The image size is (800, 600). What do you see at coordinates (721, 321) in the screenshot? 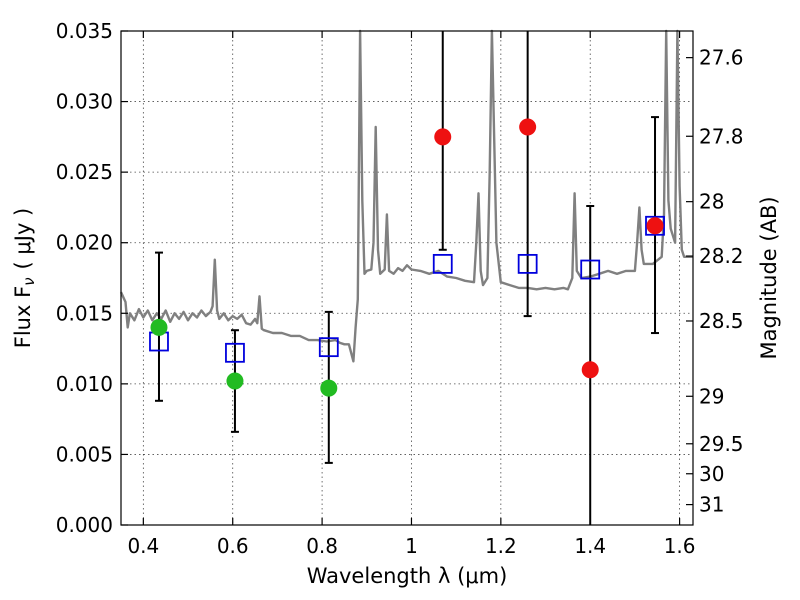
I see `right-tick-label: 28.5` at bounding box center [721, 321].